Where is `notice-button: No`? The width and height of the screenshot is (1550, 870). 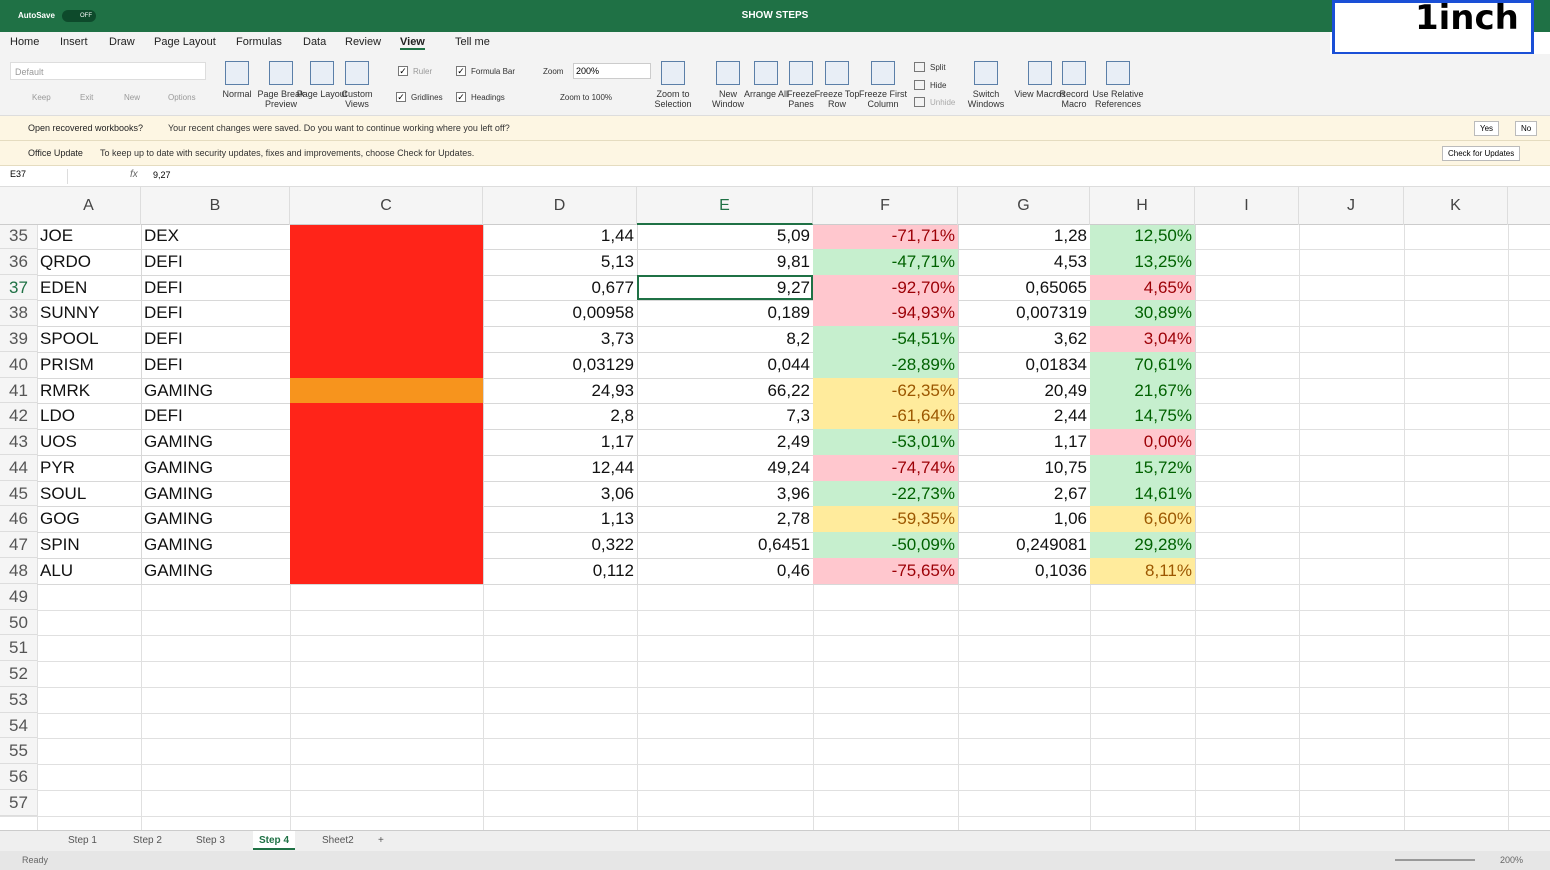
notice-button: No is located at coordinates (1526, 128).